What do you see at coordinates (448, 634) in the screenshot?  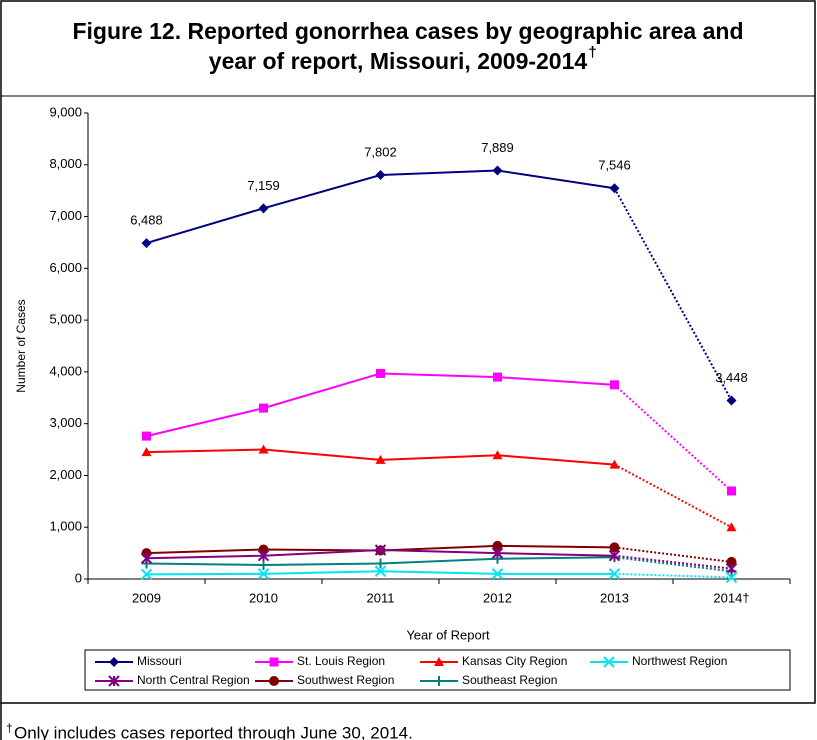 I see `x-axis-label: Year of Report` at bounding box center [448, 634].